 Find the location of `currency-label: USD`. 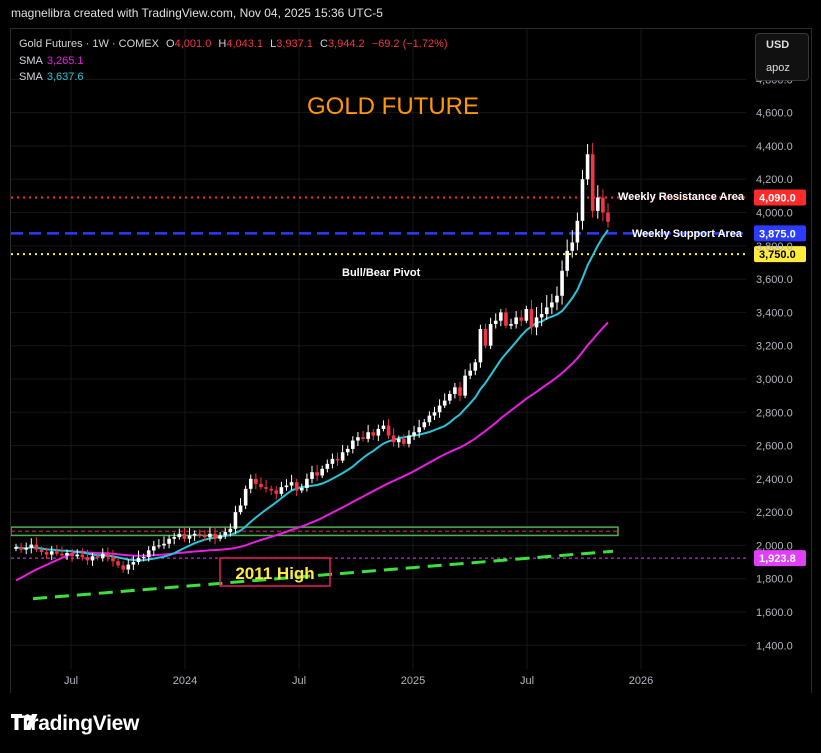

currency-label: USD is located at coordinates (778, 45).